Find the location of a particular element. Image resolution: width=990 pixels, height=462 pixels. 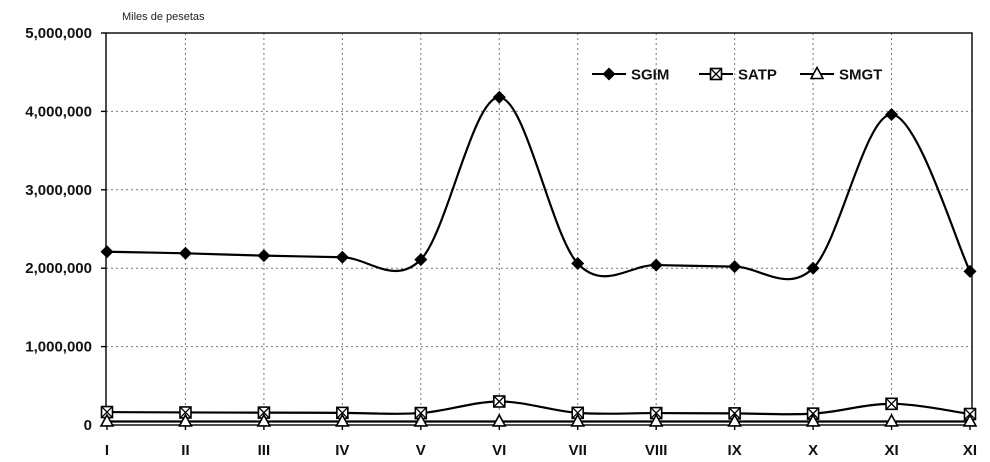

x-tick-label: IV is located at coordinates (342, 450).